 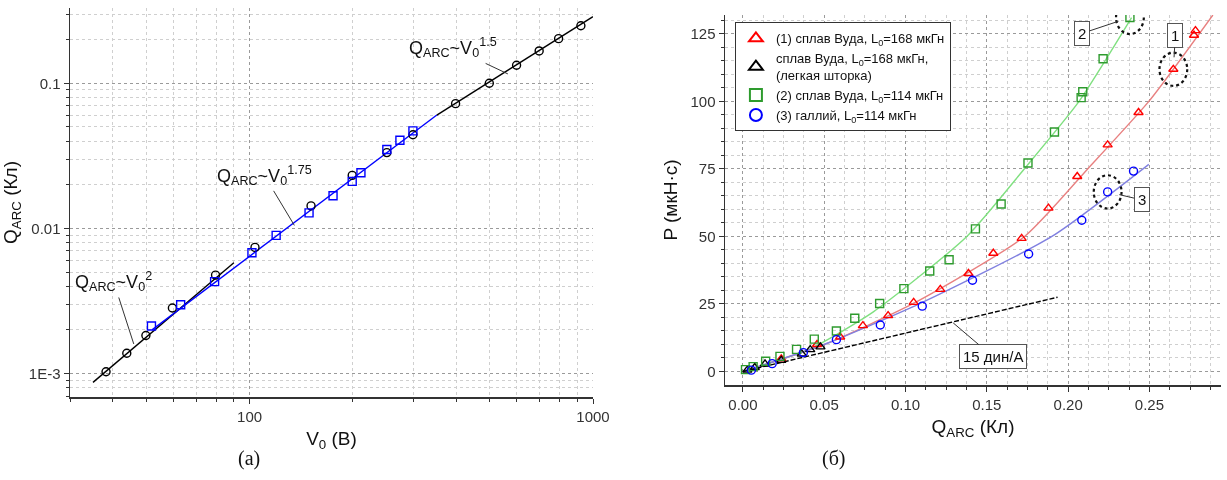 What do you see at coordinates (249, 458) in the screenshot?
I see `text: (a)` at bounding box center [249, 458].